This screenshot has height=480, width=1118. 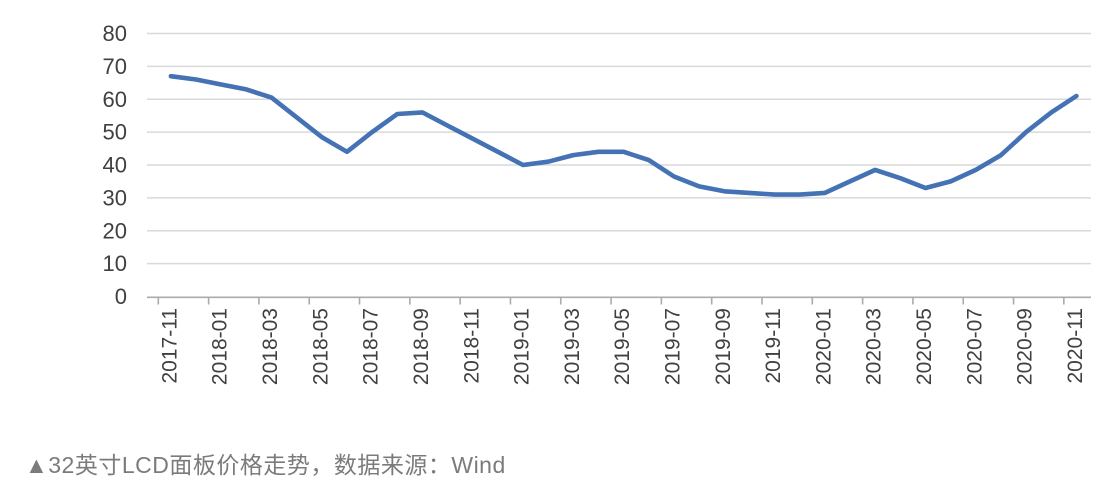 What do you see at coordinates (673, 346) in the screenshot?
I see `x-axis-tick-label: 2019-07` at bounding box center [673, 346].